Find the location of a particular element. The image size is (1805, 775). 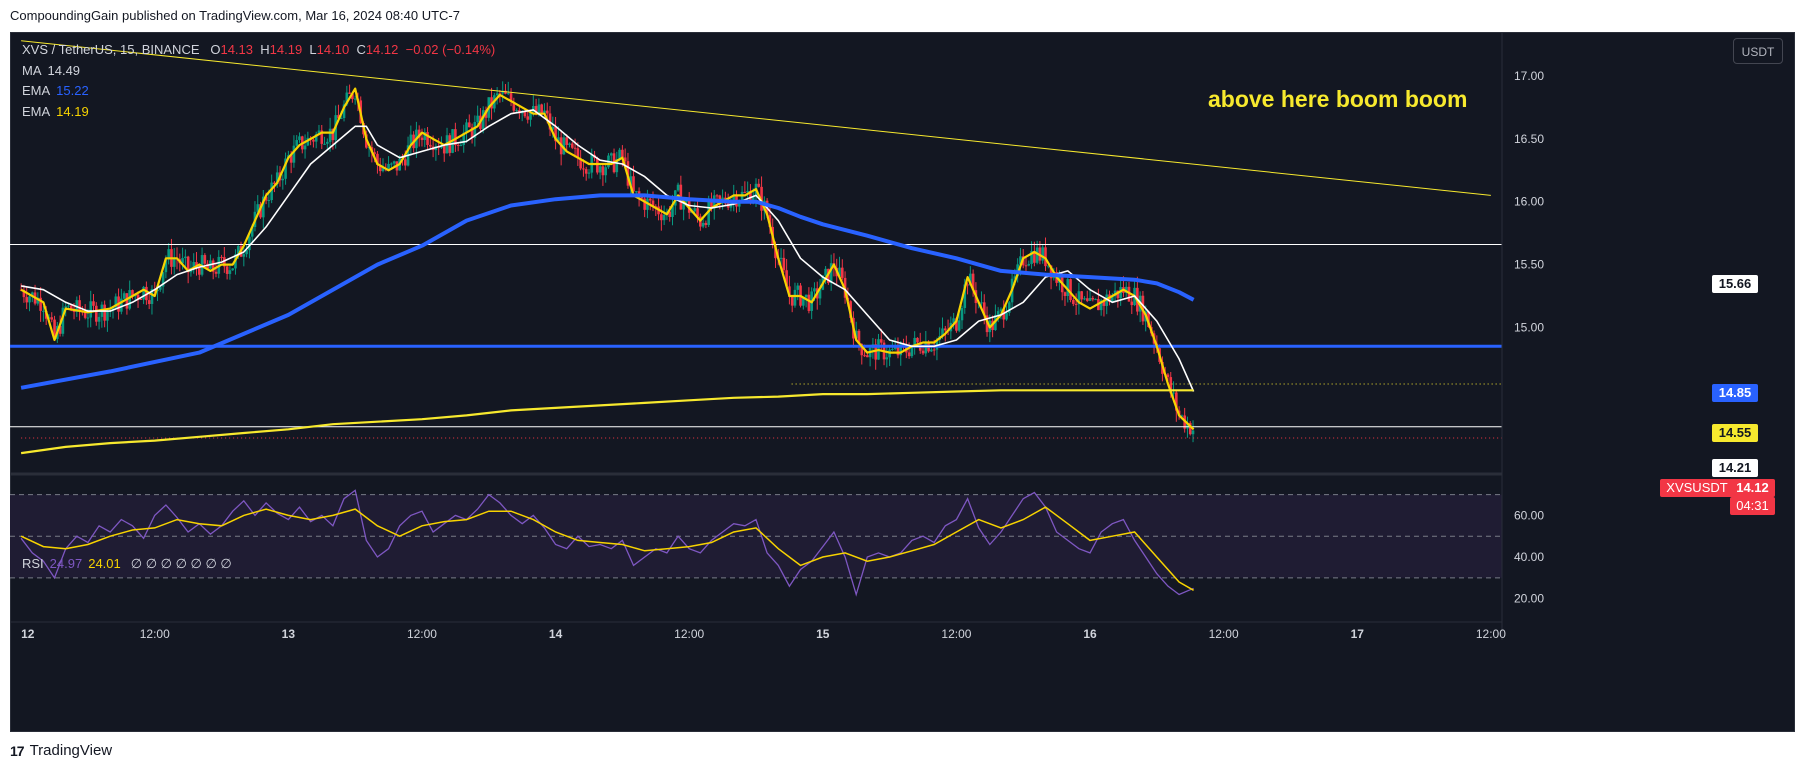

ema-fast-label: EMA is located at coordinates (36, 111).